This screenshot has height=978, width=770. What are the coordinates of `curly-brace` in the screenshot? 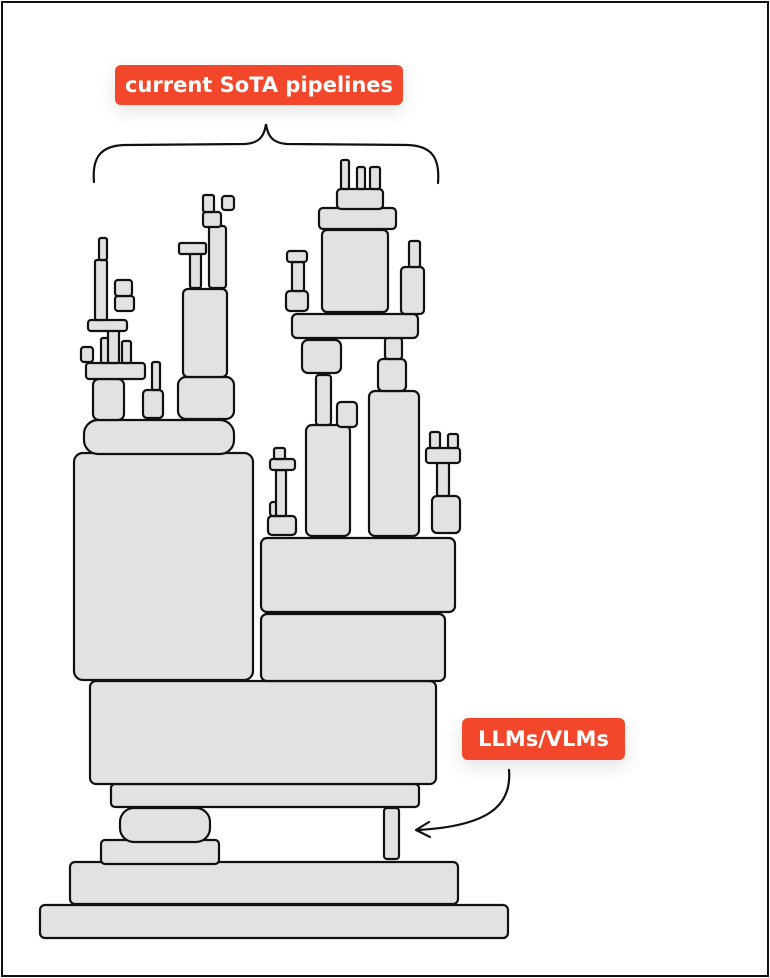 It's located at (266, 154).